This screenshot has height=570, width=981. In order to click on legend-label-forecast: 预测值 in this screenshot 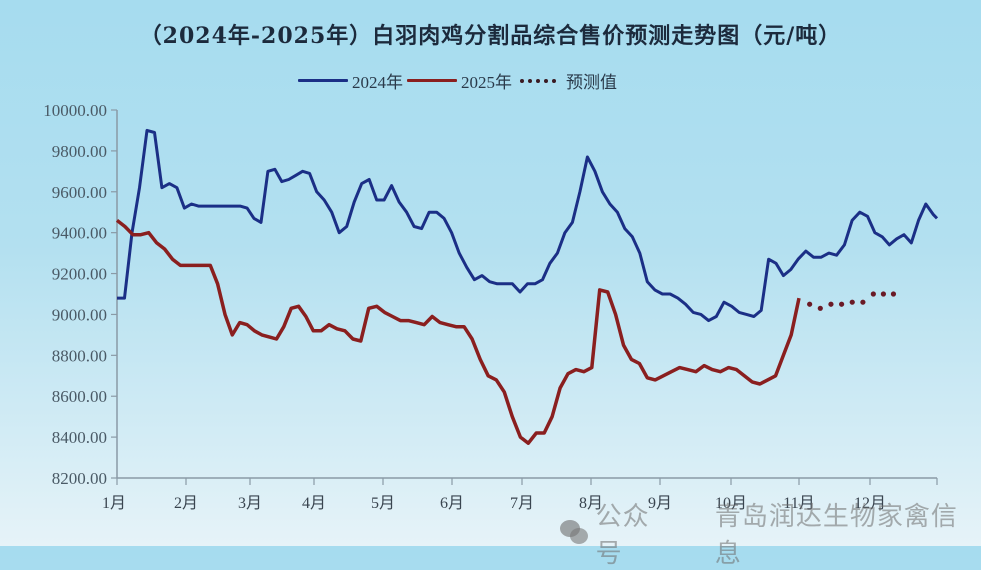, I will do `click(591, 82)`.